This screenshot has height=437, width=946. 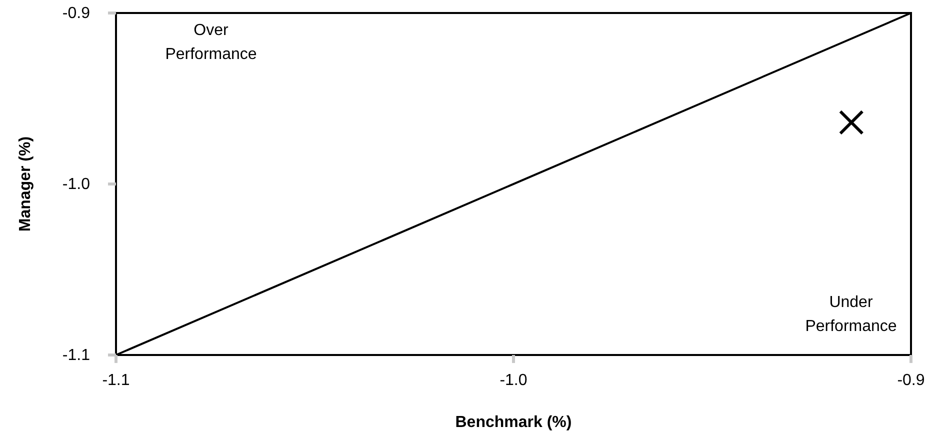 I want to click on annotation: Over Performance, so click(x=211, y=42).